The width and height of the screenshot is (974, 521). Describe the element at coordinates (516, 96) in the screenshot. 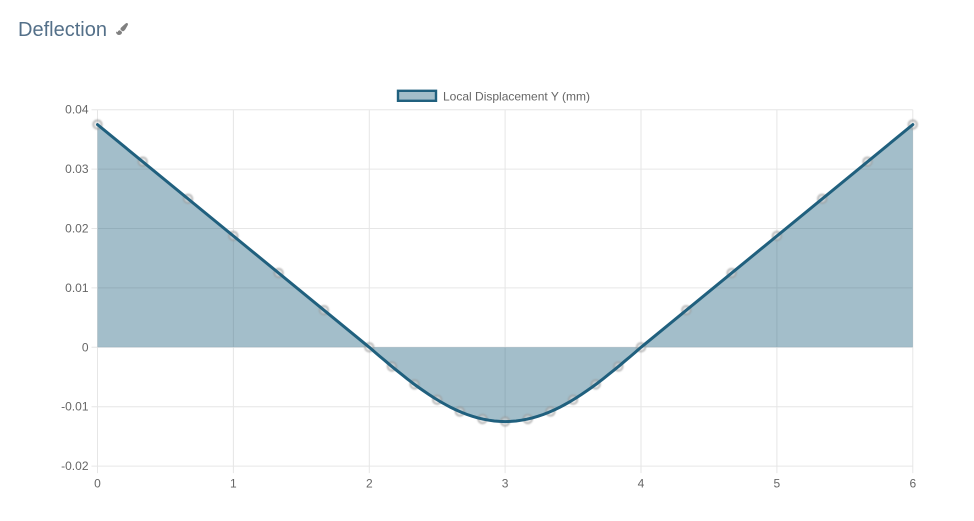

I see `svg-text: Local Displacement Y (mm)` at that location.